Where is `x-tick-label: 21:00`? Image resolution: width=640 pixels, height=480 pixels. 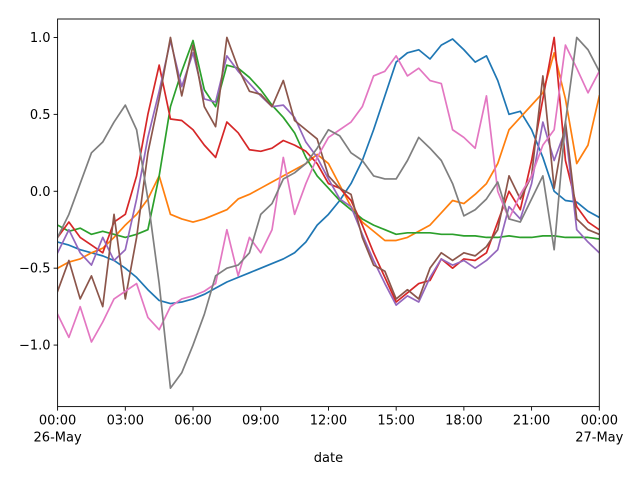
x-tick-label: 21:00 is located at coordinates (531, 421).